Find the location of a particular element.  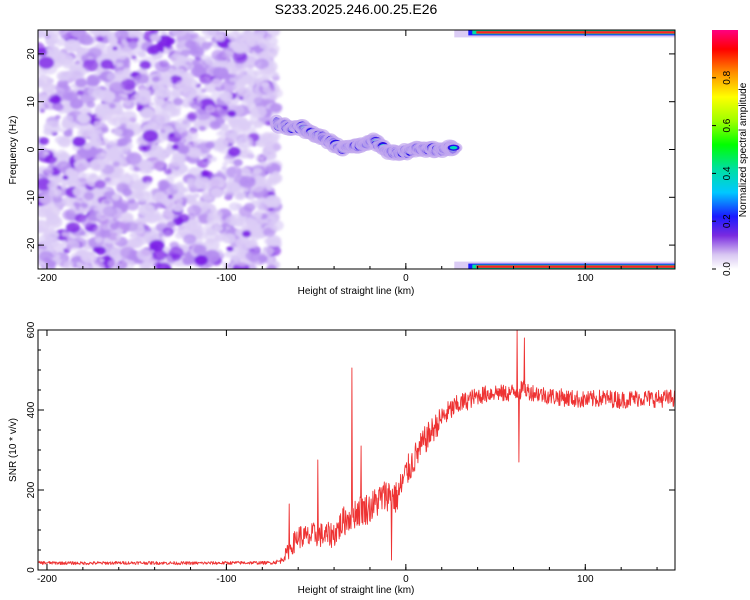

noise-region is located at coordinates (161, 149).